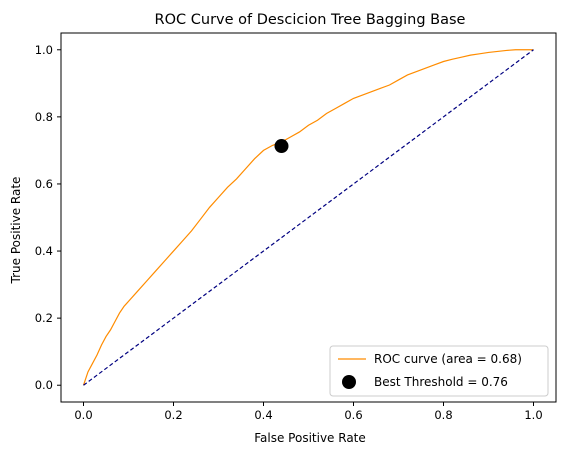  Describe the element at coordinates (44, 385) in the screenshot. I see `y-tick-label: 0.0` at that location.